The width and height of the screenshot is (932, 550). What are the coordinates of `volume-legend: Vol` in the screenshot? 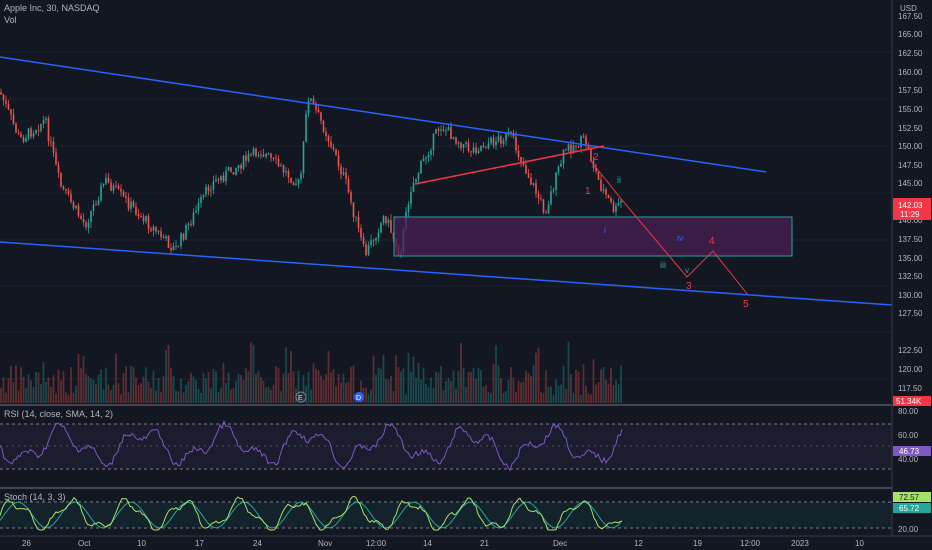 It's located at (10, 20).